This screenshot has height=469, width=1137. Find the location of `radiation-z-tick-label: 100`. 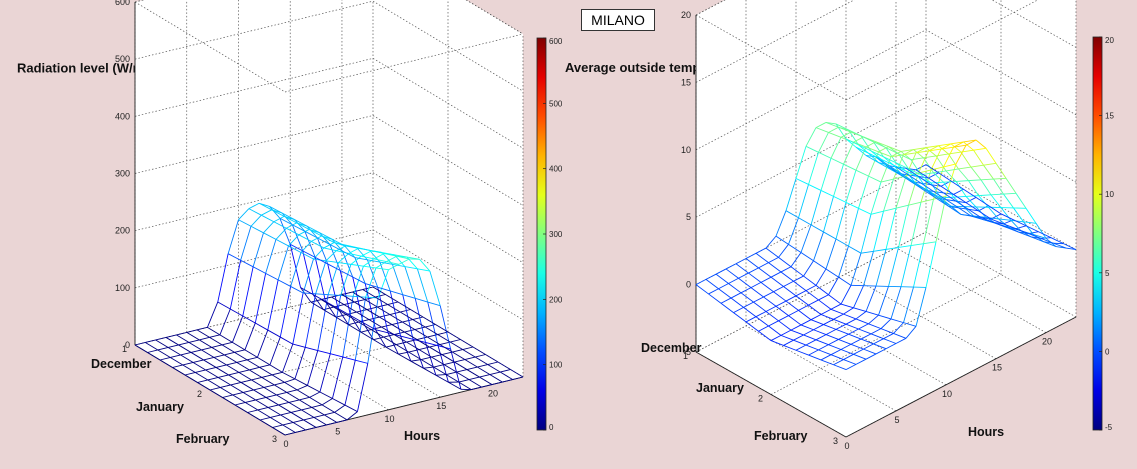

radiation-z-tick-label: 100 is located at coordinates (122, 288).